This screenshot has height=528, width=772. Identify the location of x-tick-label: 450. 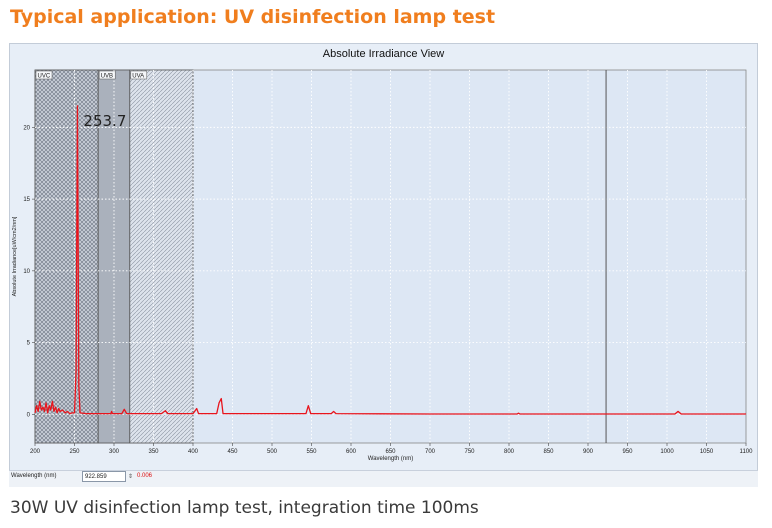
(232, 452).